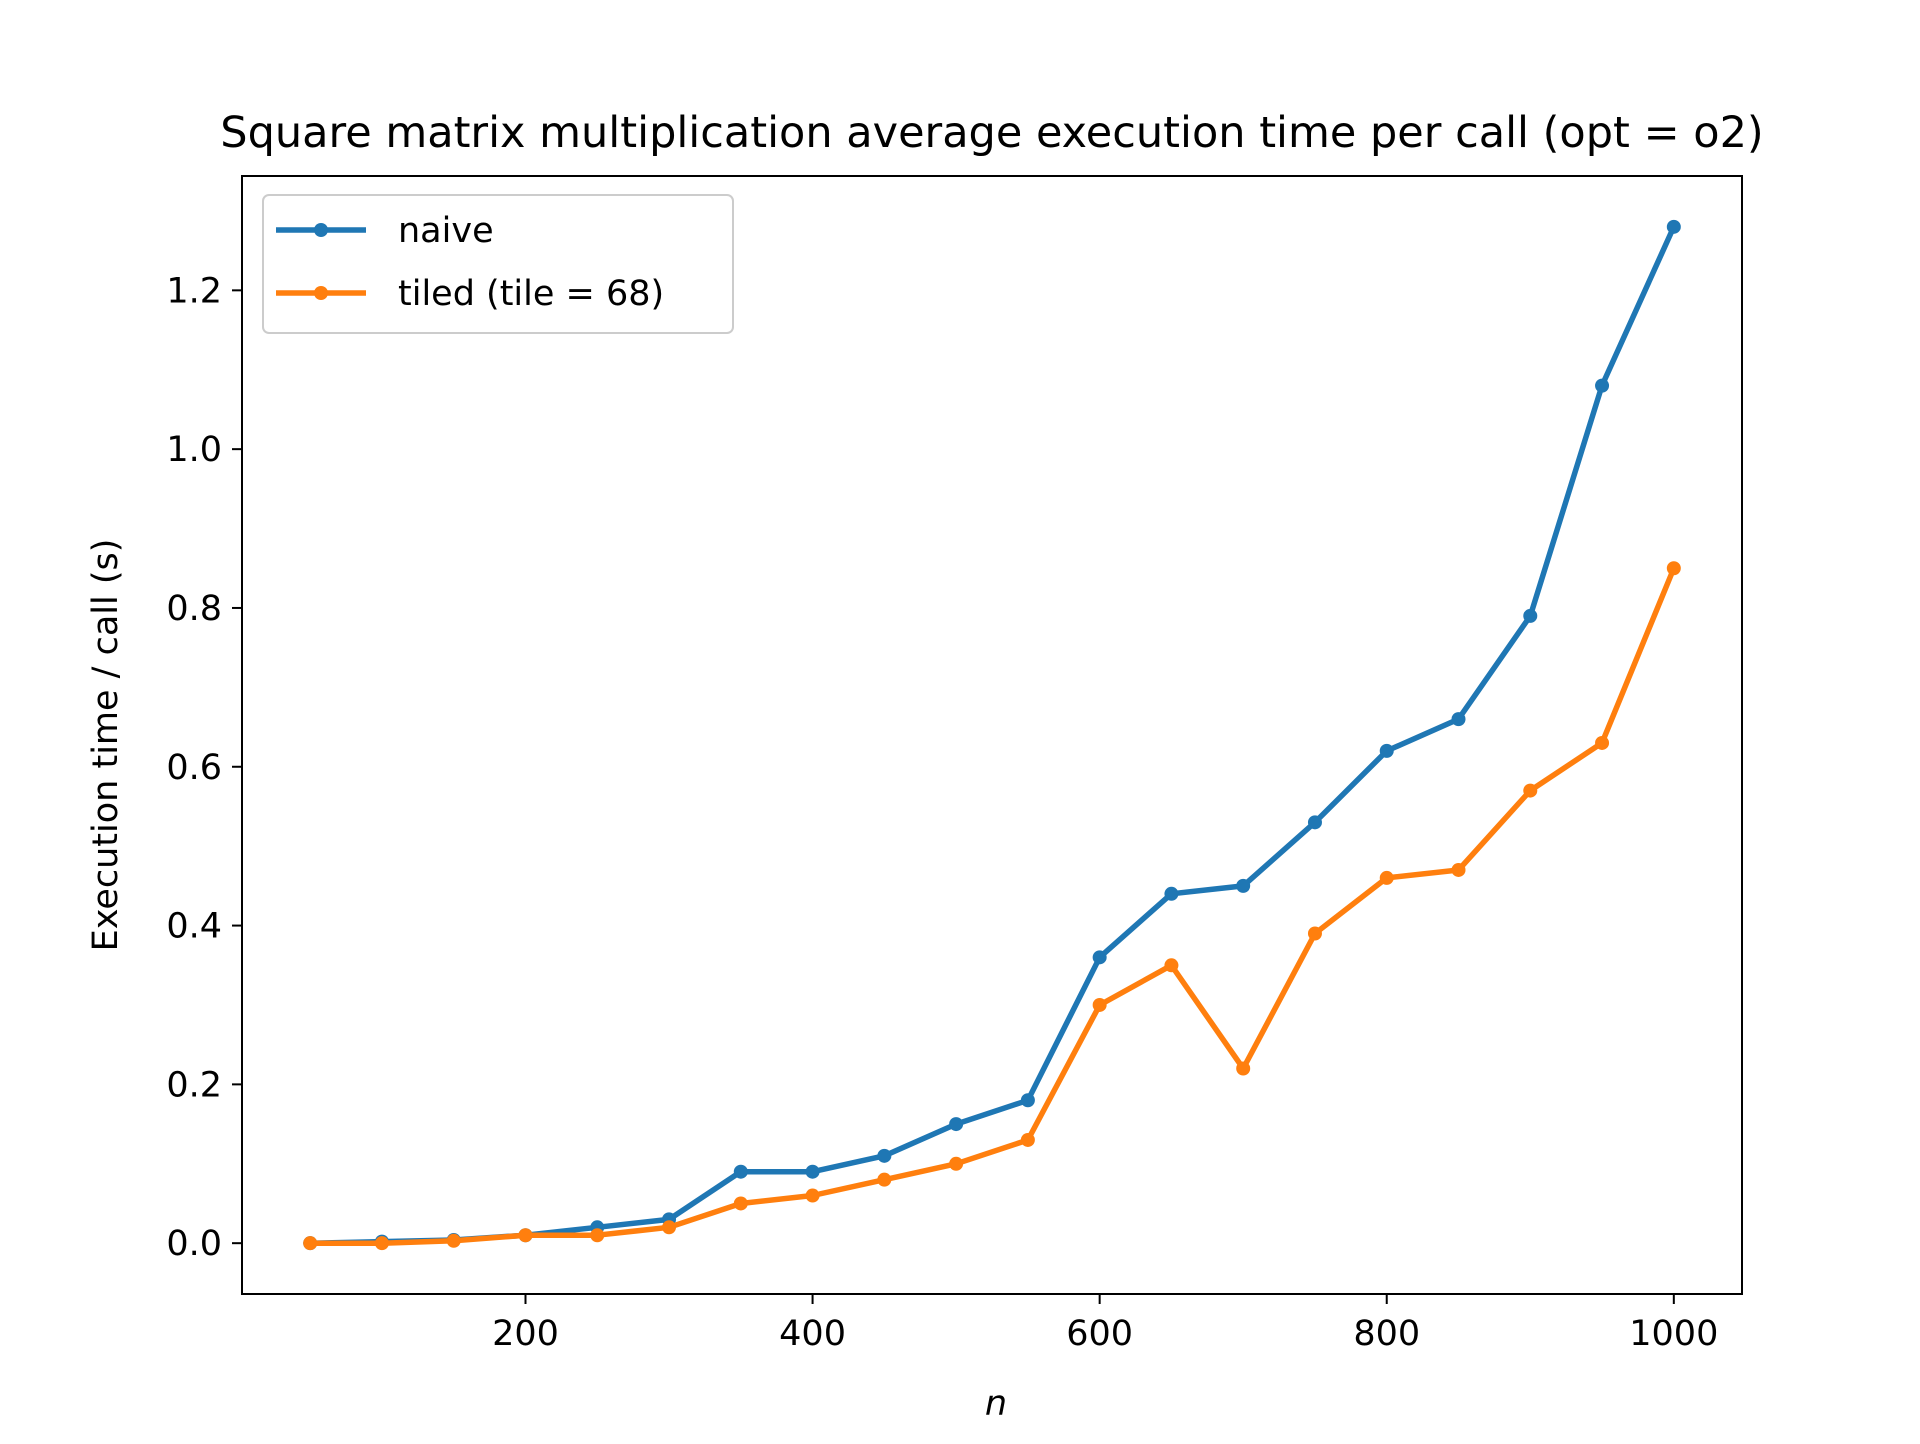 Image resolution: width=1920 pixels, height=1444 pixels. What do you see at coordinates (194, 291) in the screenshot?
I see `y-tick-label: 1.2` at bounding box center [194, 291].